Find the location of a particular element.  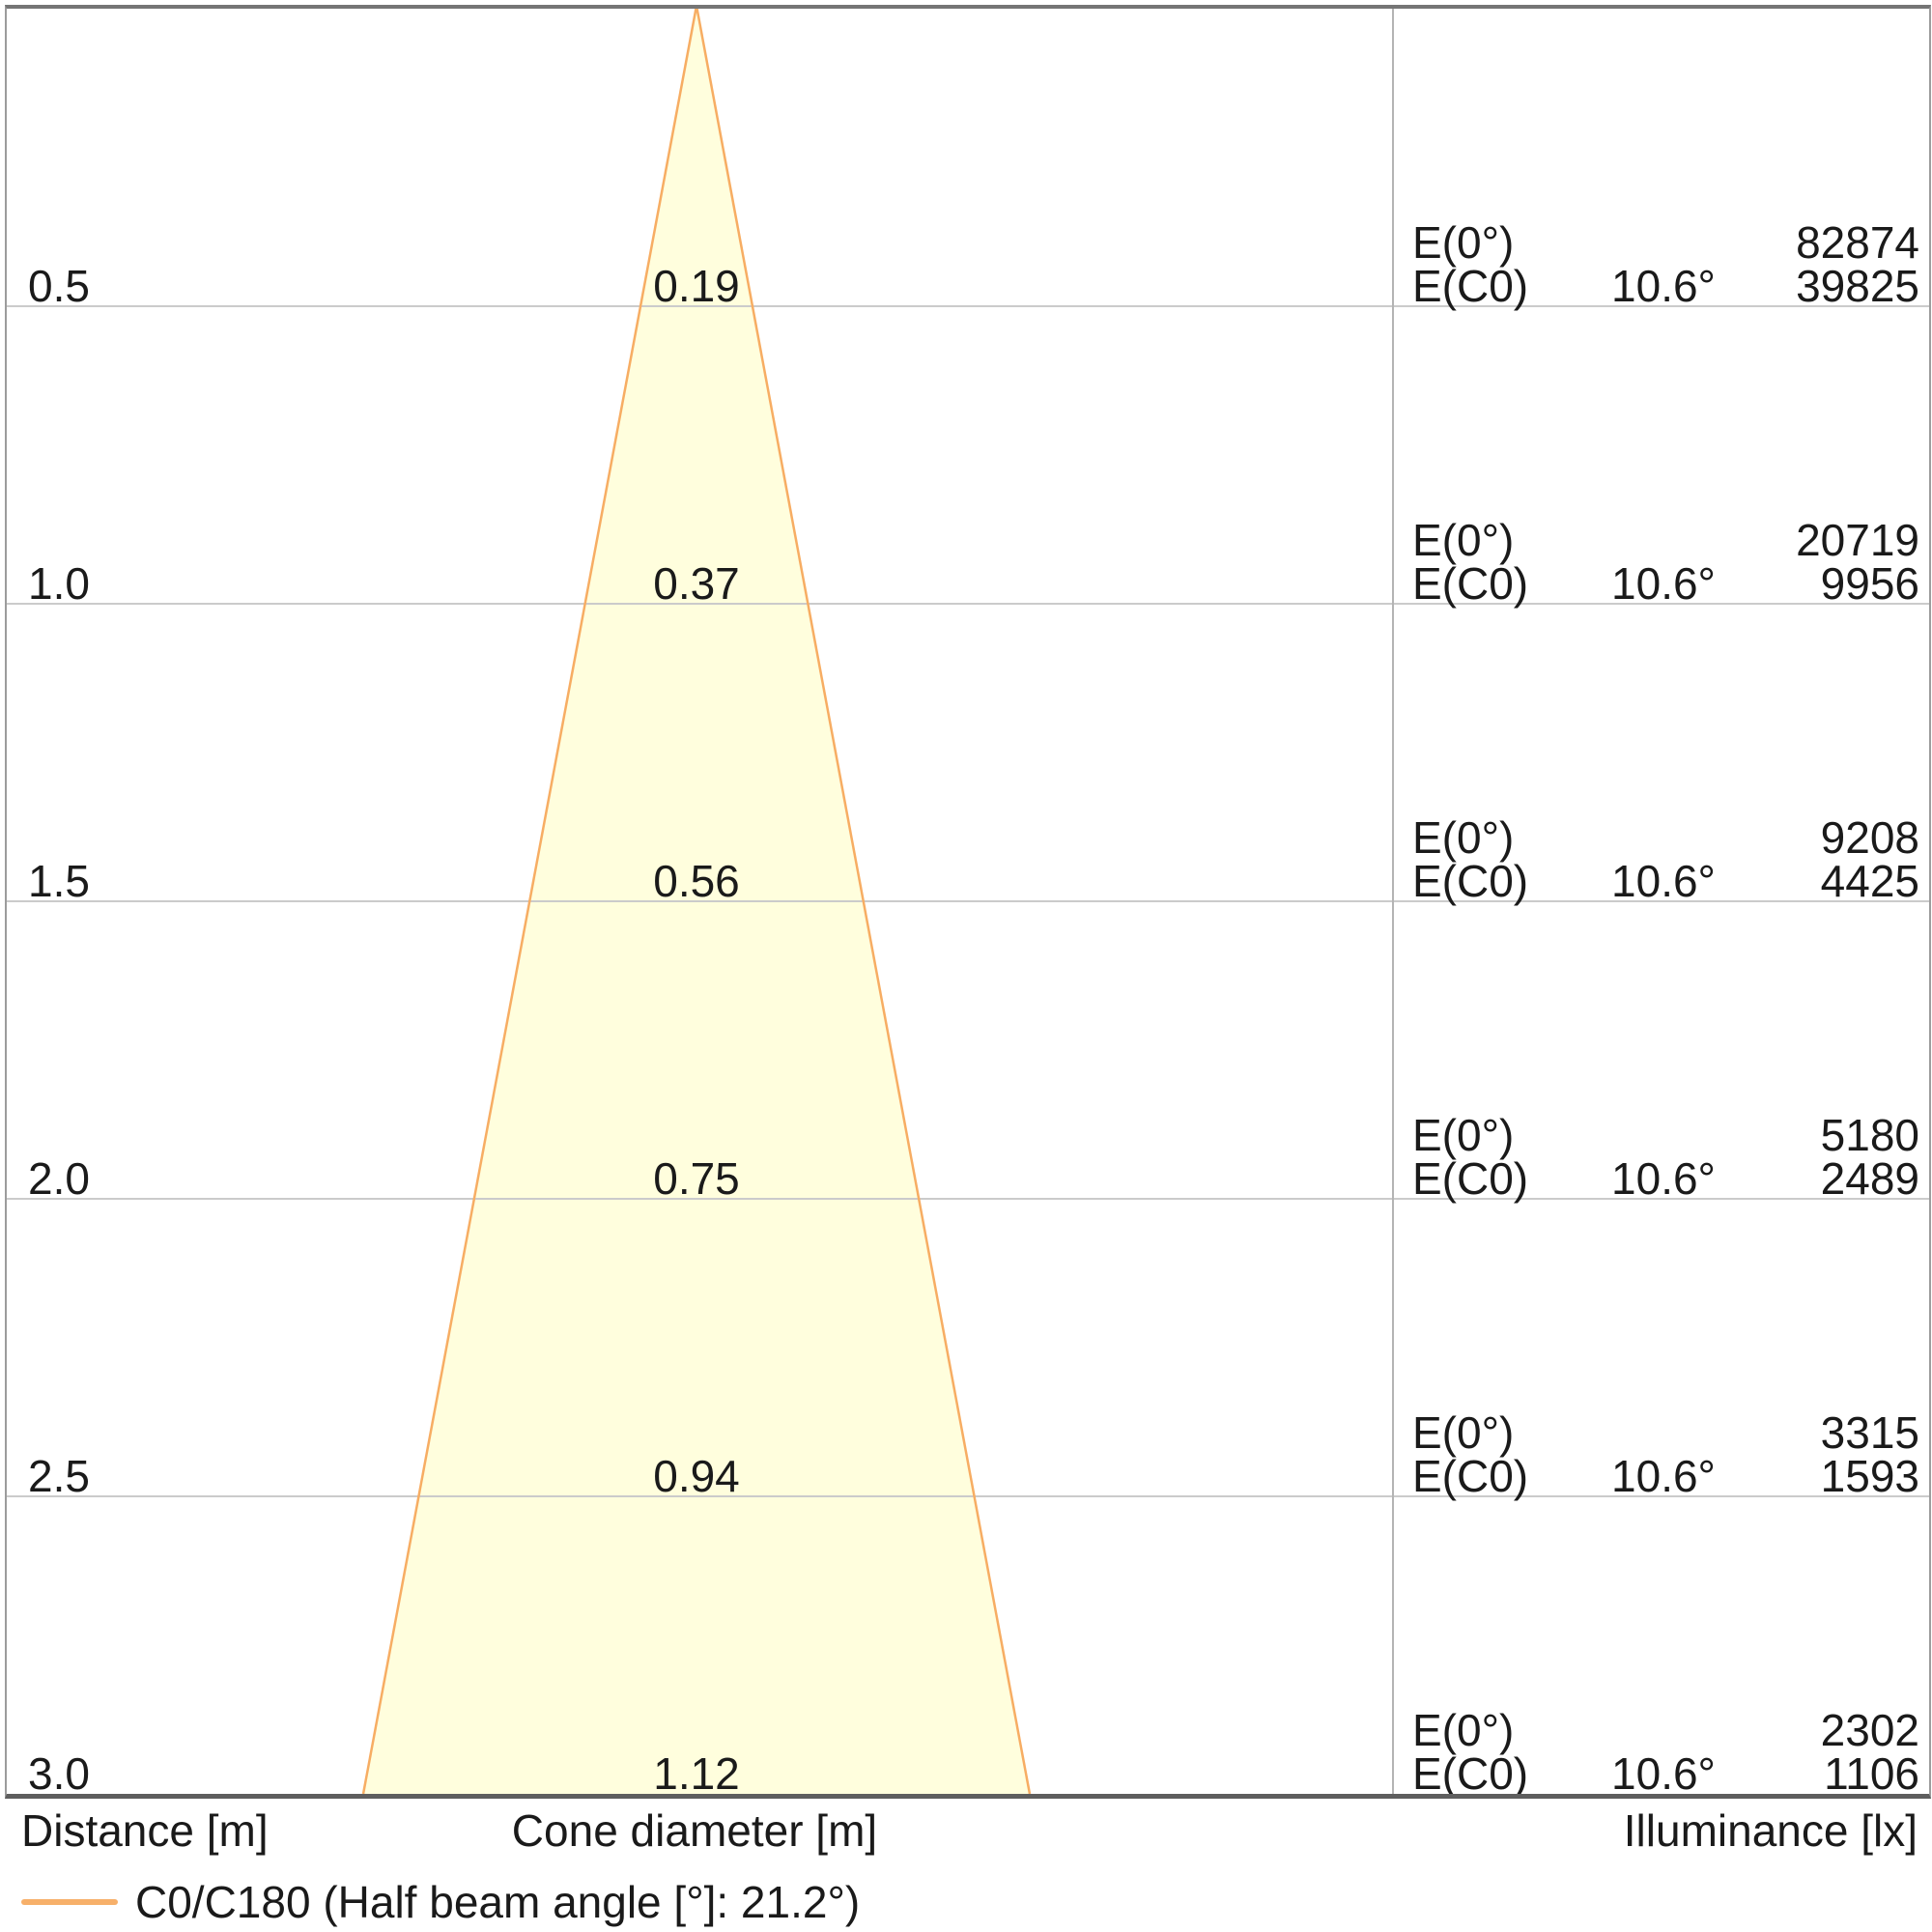

ec0-value: 39825 is located at coordinates (1857, 286).